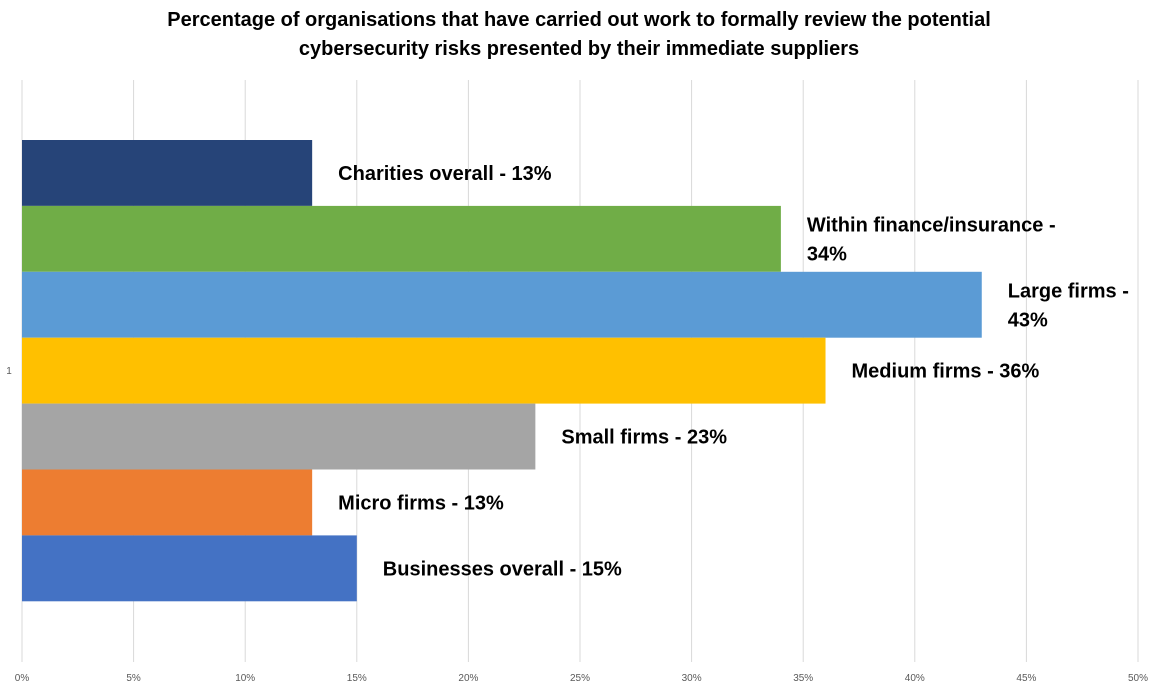 This screenshot has height=698, width=1158. What do you see at coordinates (1138, 678) in the screenshot?
I see `x-tick-label: 50%` at bounding box center [1138, 678].